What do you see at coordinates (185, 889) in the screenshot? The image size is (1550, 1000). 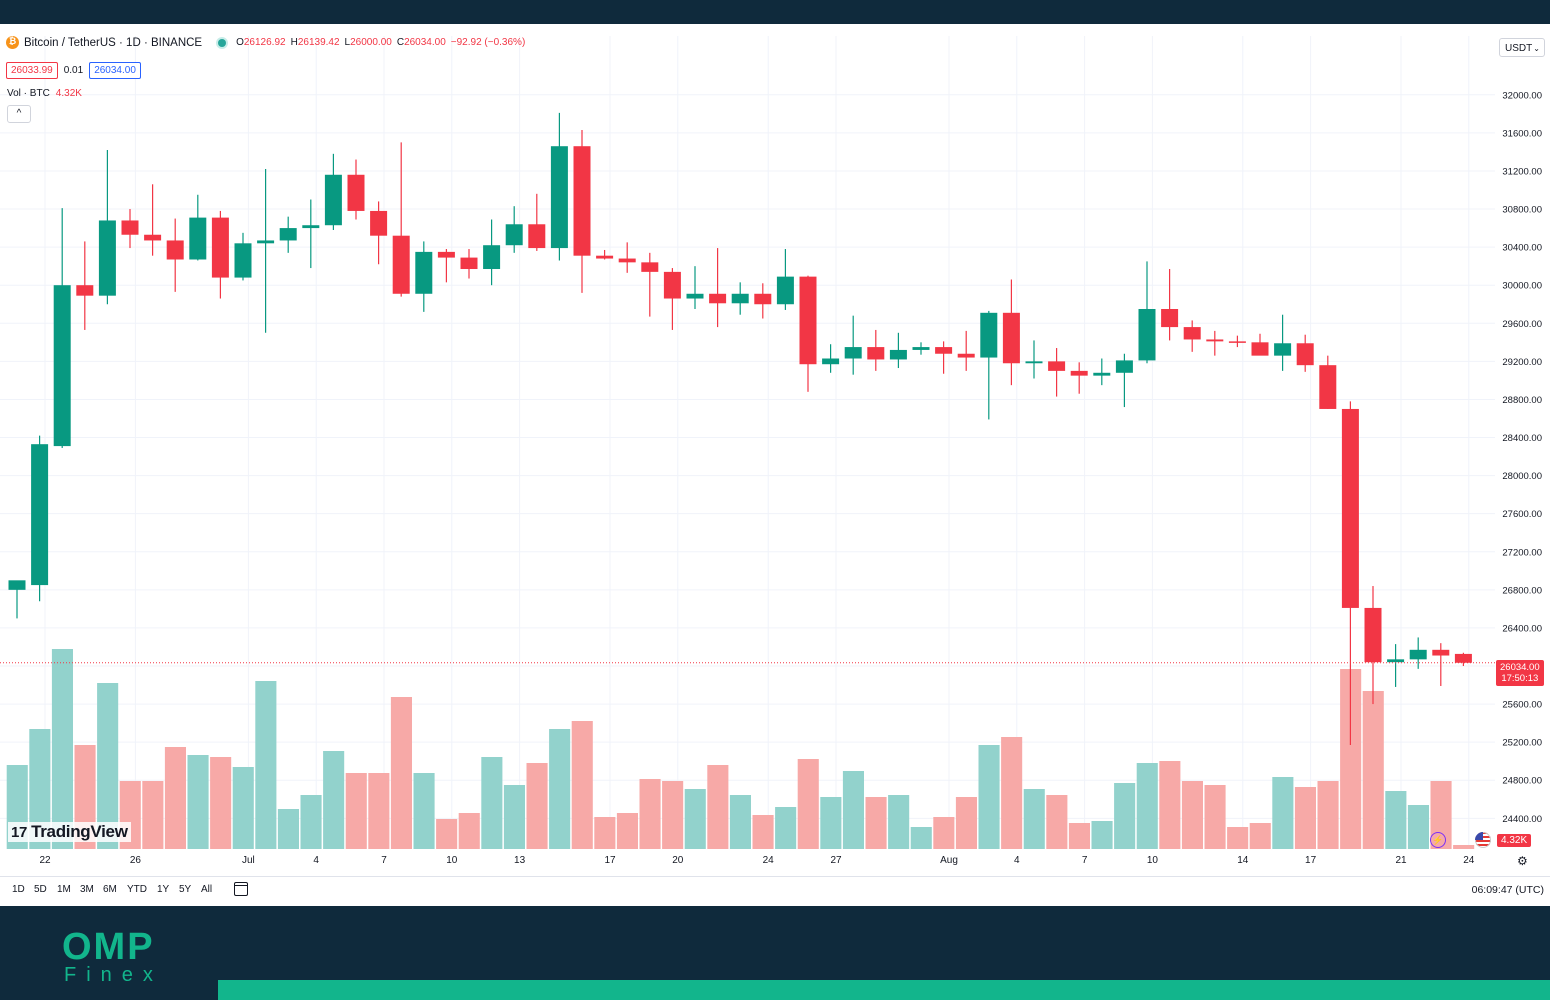 I see `period-button-5y: 5Y` at bounding box center [185, 889].